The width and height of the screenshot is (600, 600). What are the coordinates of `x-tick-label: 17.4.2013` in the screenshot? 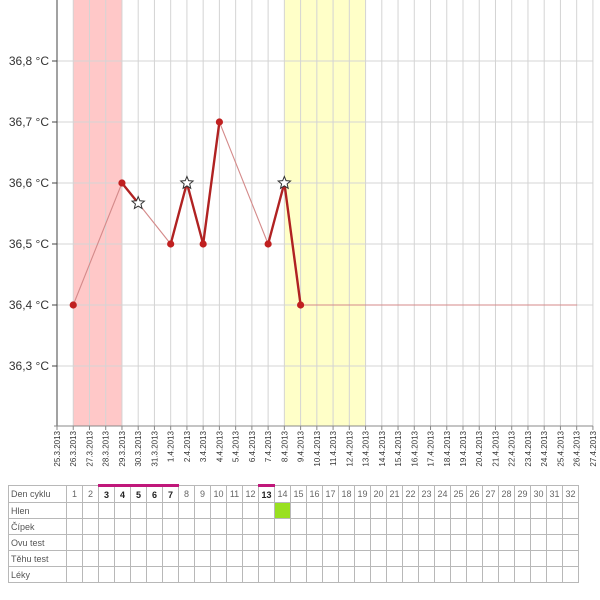 It's located at (431, 448).